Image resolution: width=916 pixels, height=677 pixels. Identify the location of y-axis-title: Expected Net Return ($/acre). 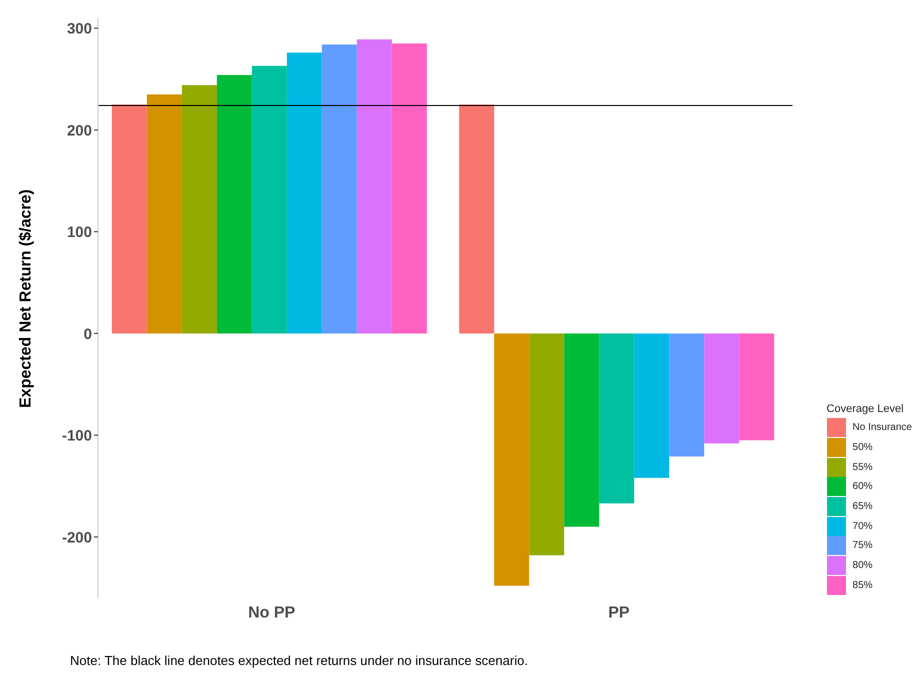
(26, 298).